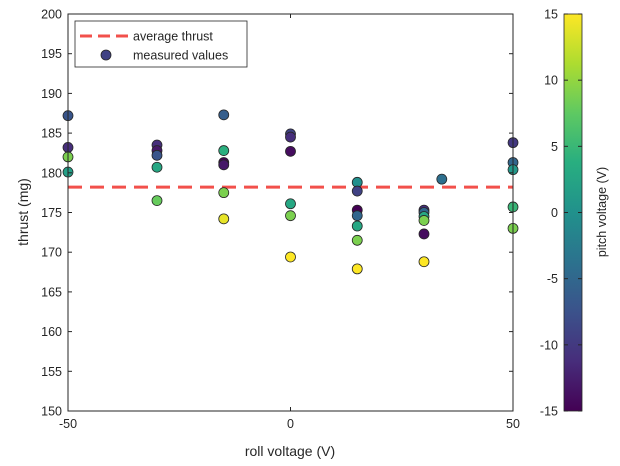 This screenshot has width=620, height=466. Describe the element at coordinates (51, 372) in the screenshot. I see `y-tick-label: 155` at that location.